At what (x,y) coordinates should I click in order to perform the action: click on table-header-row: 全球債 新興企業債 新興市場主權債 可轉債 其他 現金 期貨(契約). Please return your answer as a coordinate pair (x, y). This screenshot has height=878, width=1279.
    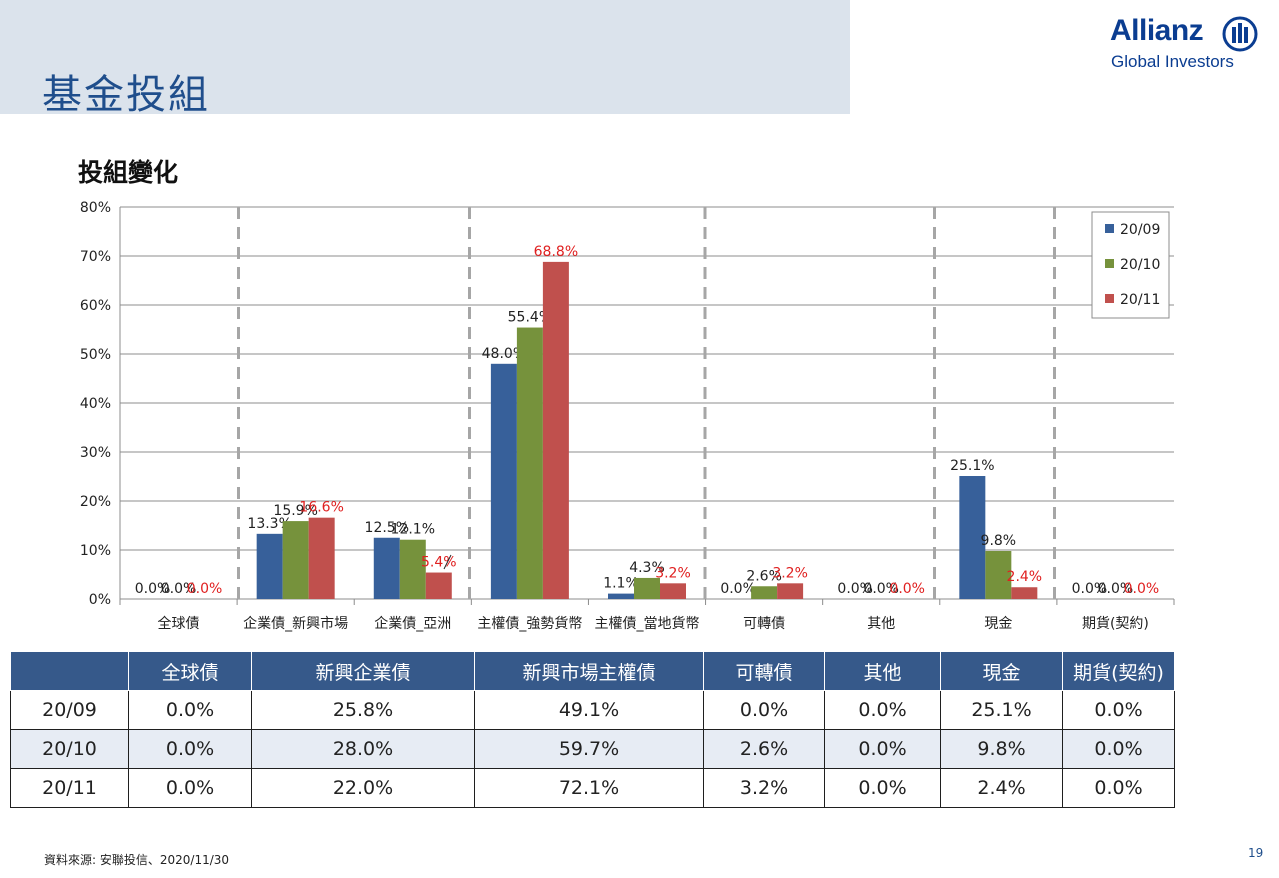
    Looking at the image, I should click on (592, 671).